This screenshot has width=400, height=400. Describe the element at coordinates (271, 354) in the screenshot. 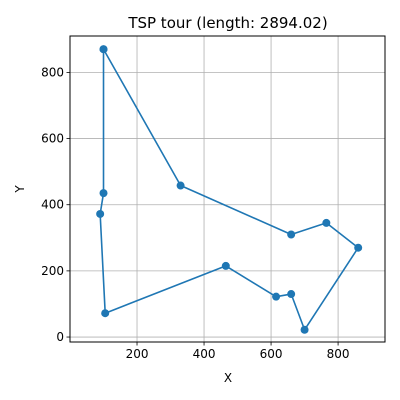

I see `x-tick-label: 600` at that location.